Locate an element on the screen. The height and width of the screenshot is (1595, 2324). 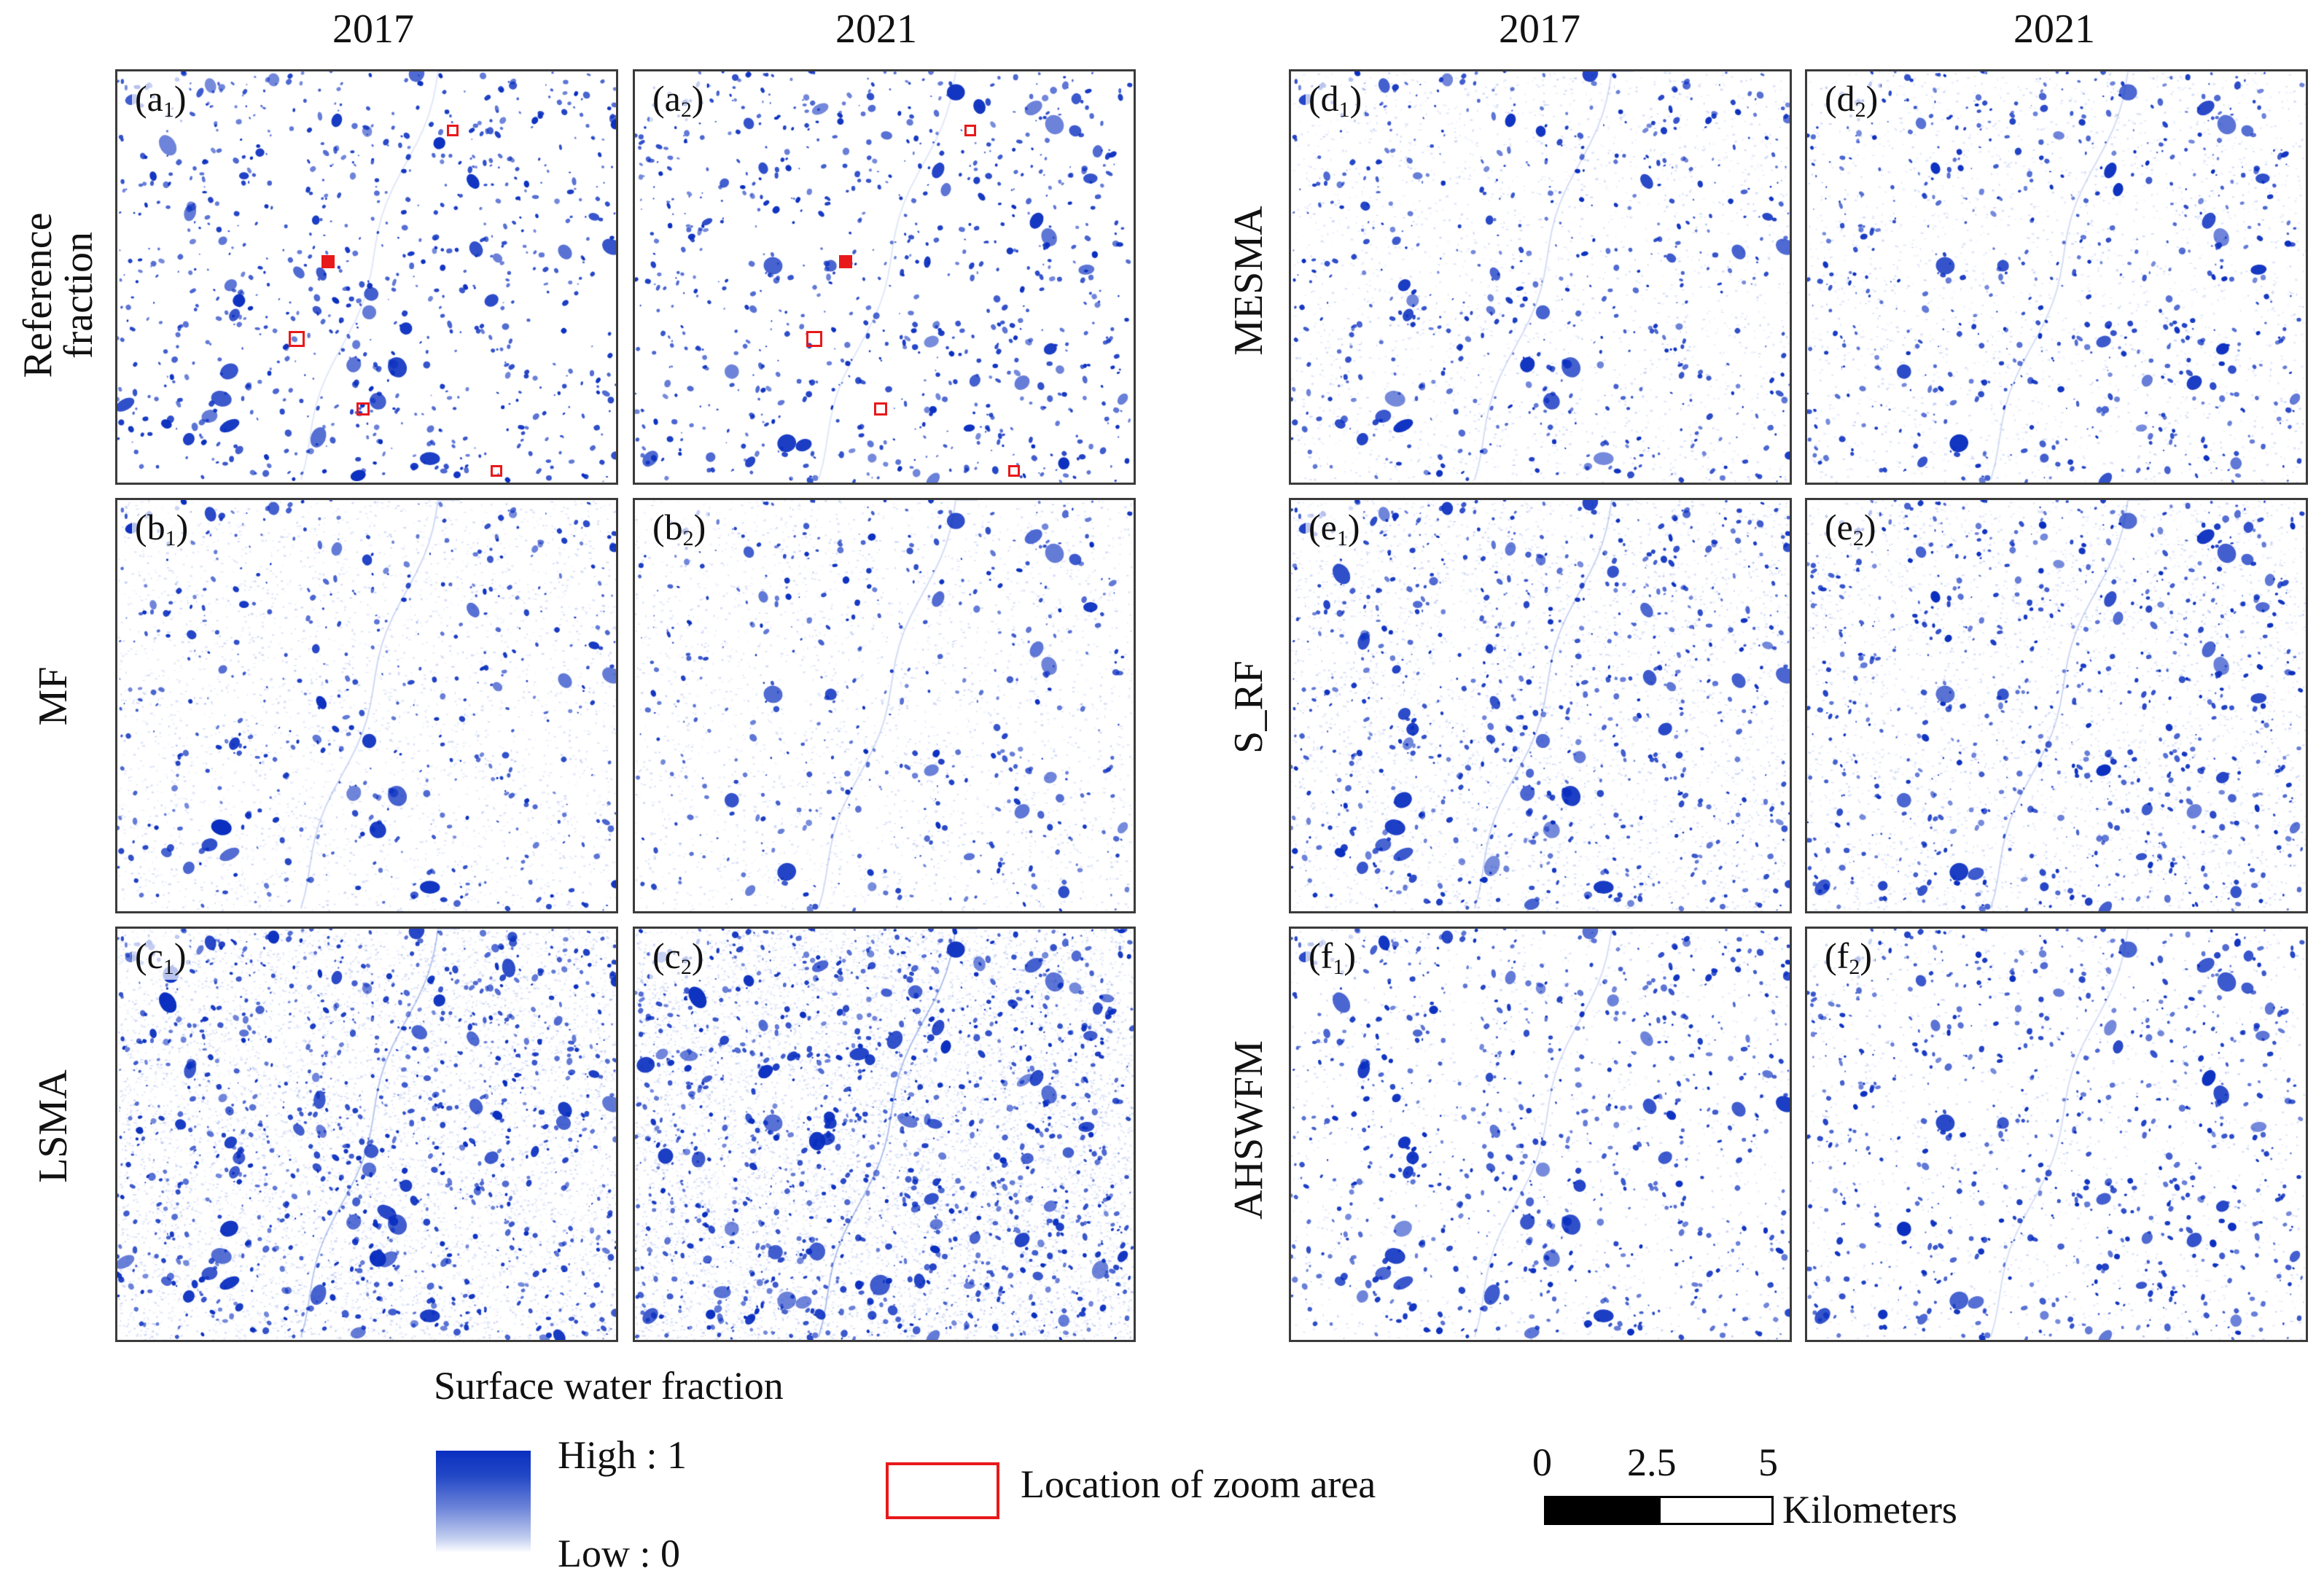
year-header-left-2017: 2017 is located at coordinates (373, 30).